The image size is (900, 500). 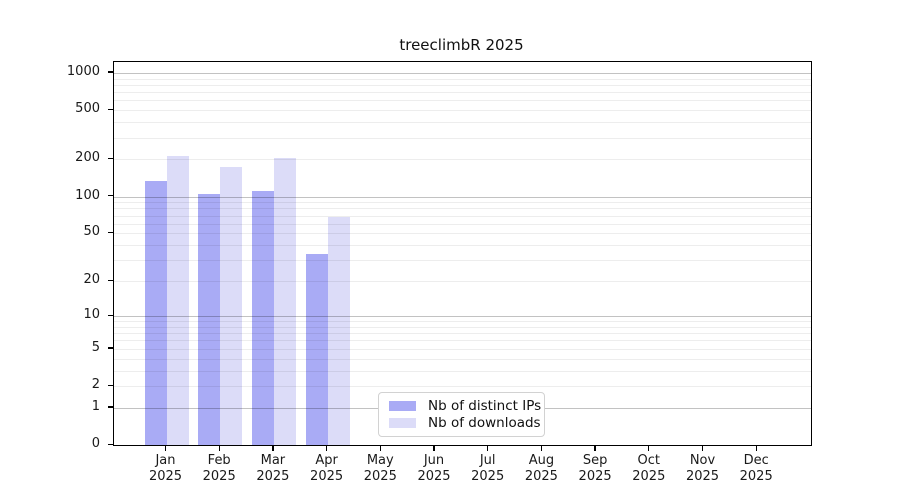 I want to click on legend-row-distinct-ips: Nb of distinct IPs, so click(x=465, y=406).